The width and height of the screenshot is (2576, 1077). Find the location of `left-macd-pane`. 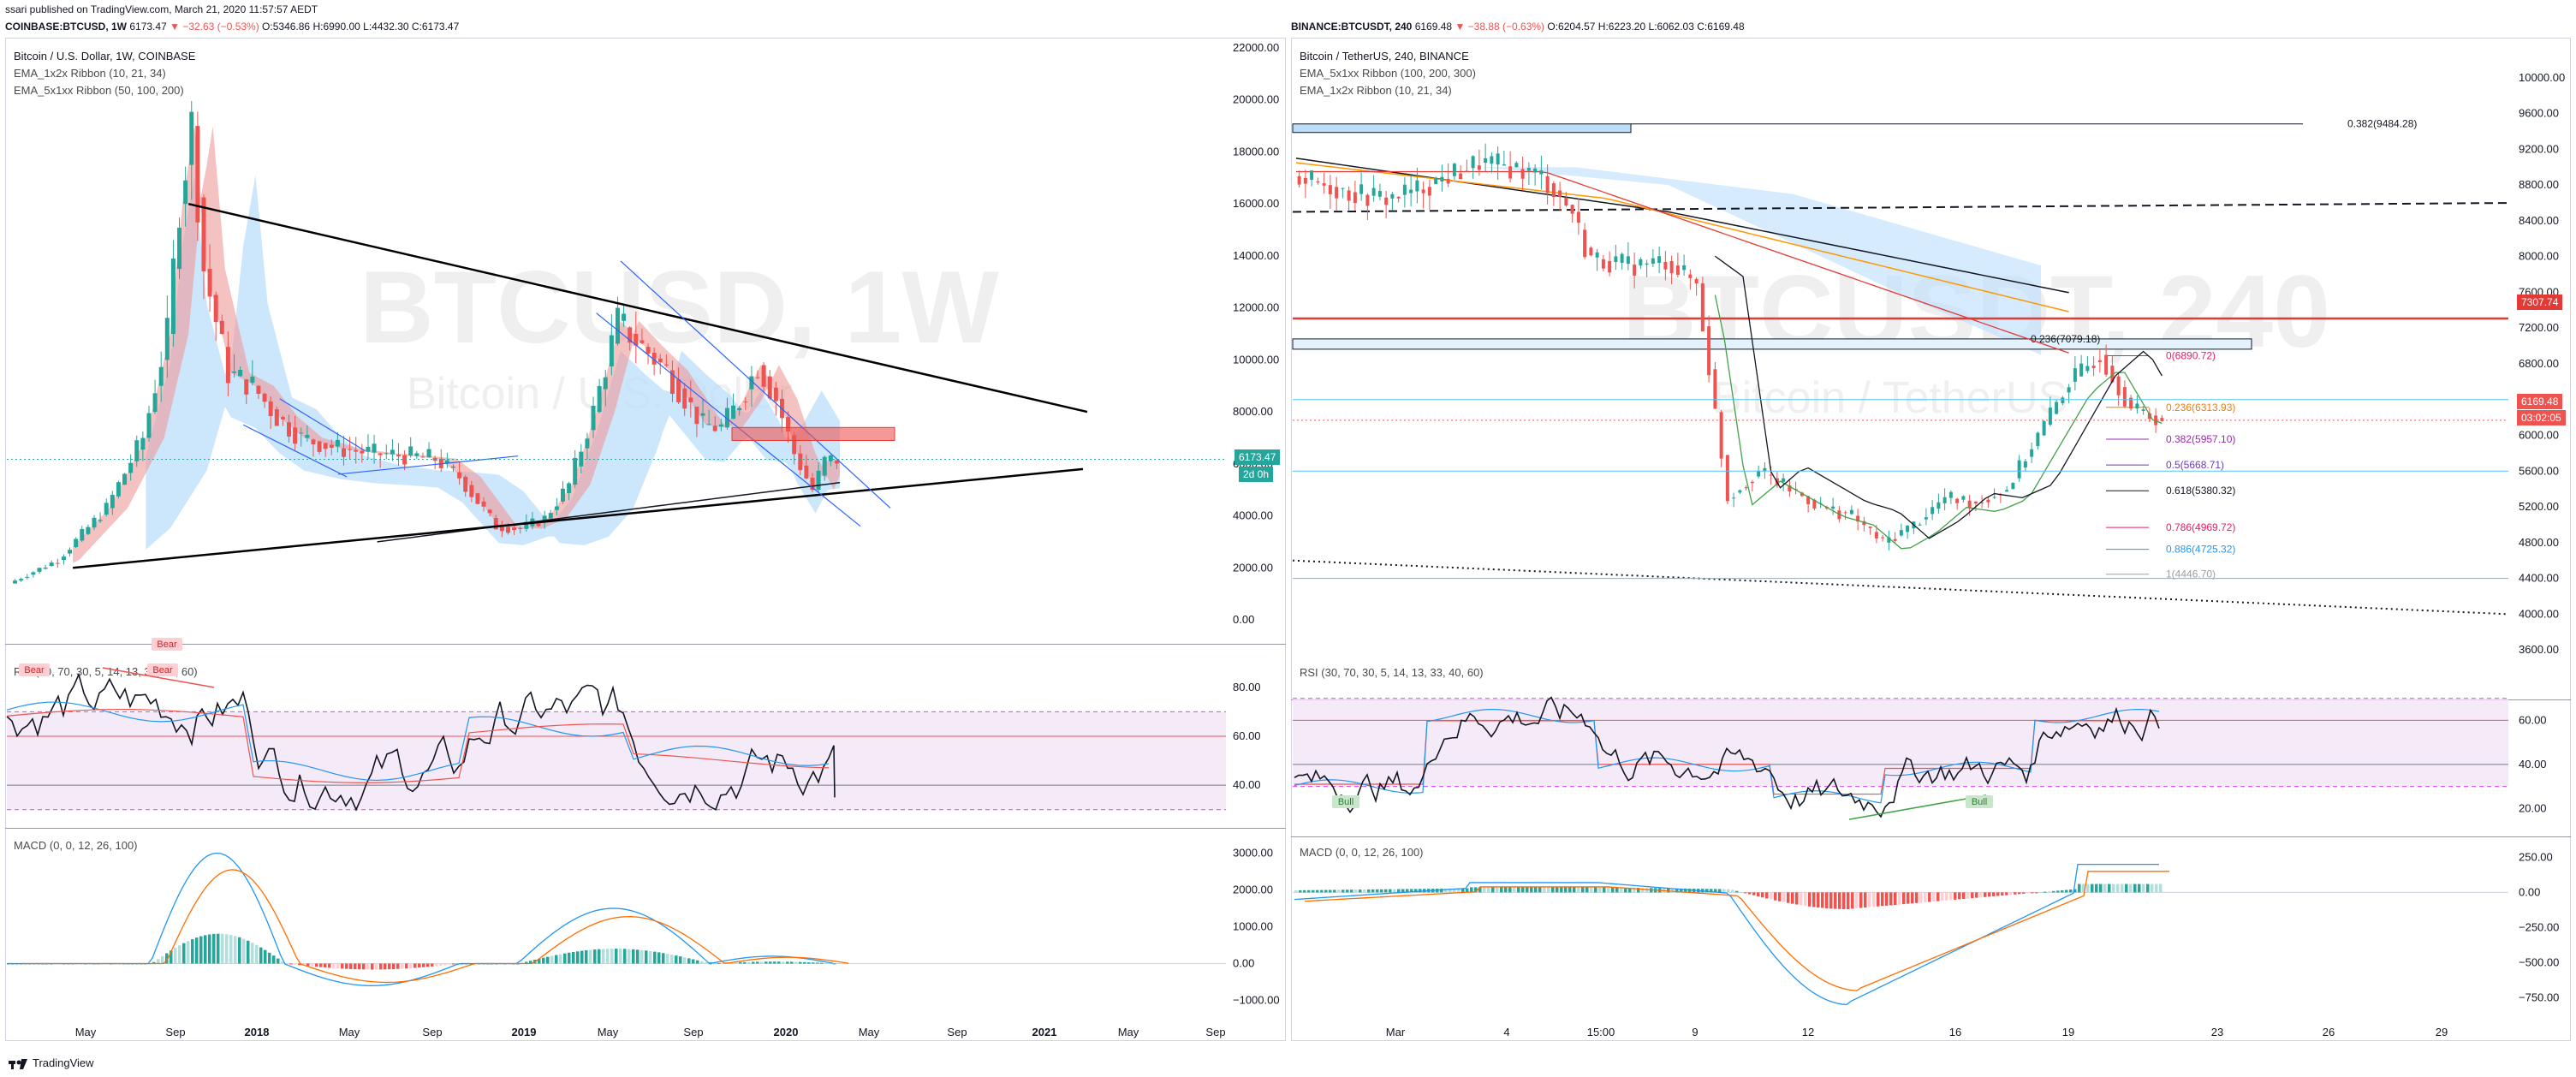

left-macd-pane is located at coordinates (616, 919).